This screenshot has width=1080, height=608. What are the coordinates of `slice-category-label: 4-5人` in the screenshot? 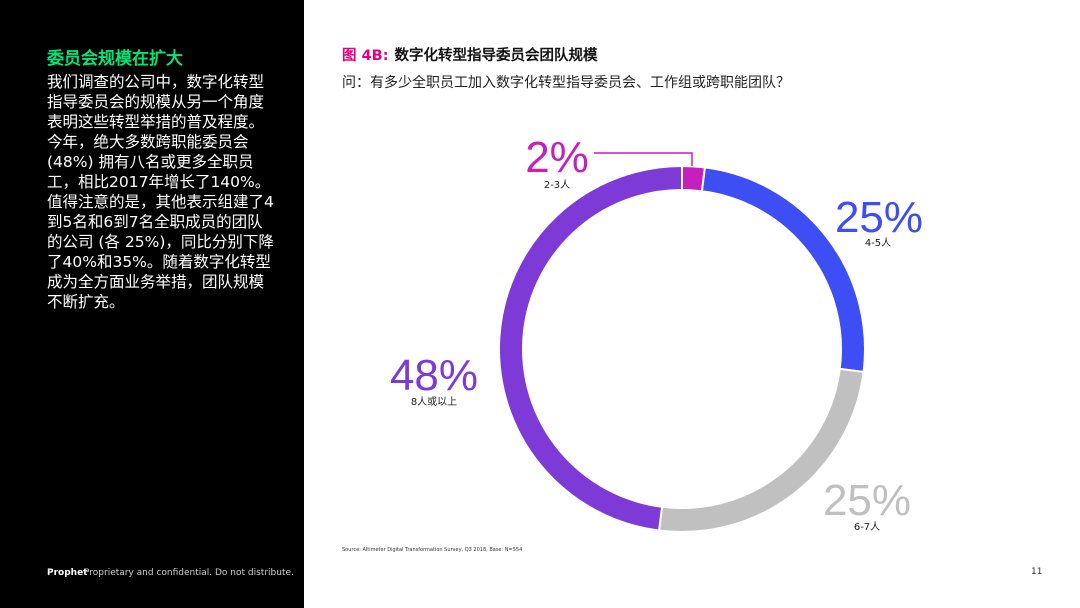 It's located at (878, 243).